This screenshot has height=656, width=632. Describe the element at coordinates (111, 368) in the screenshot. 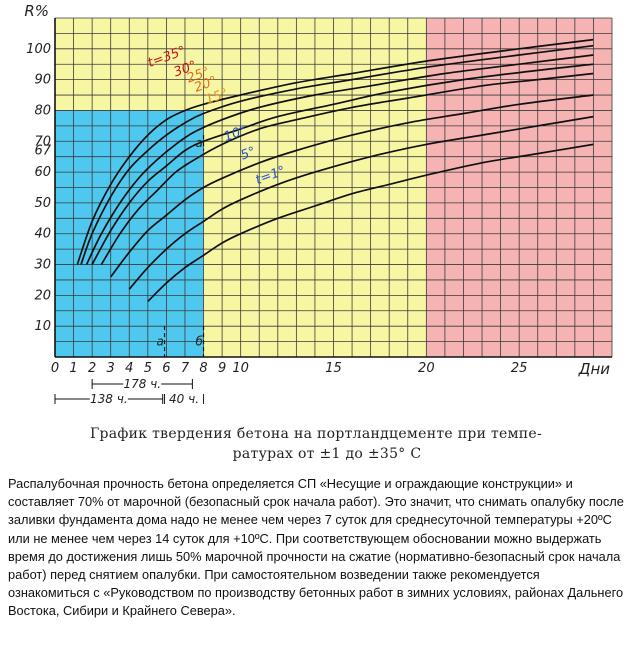

I see `x-tick-3: 3` at that location.